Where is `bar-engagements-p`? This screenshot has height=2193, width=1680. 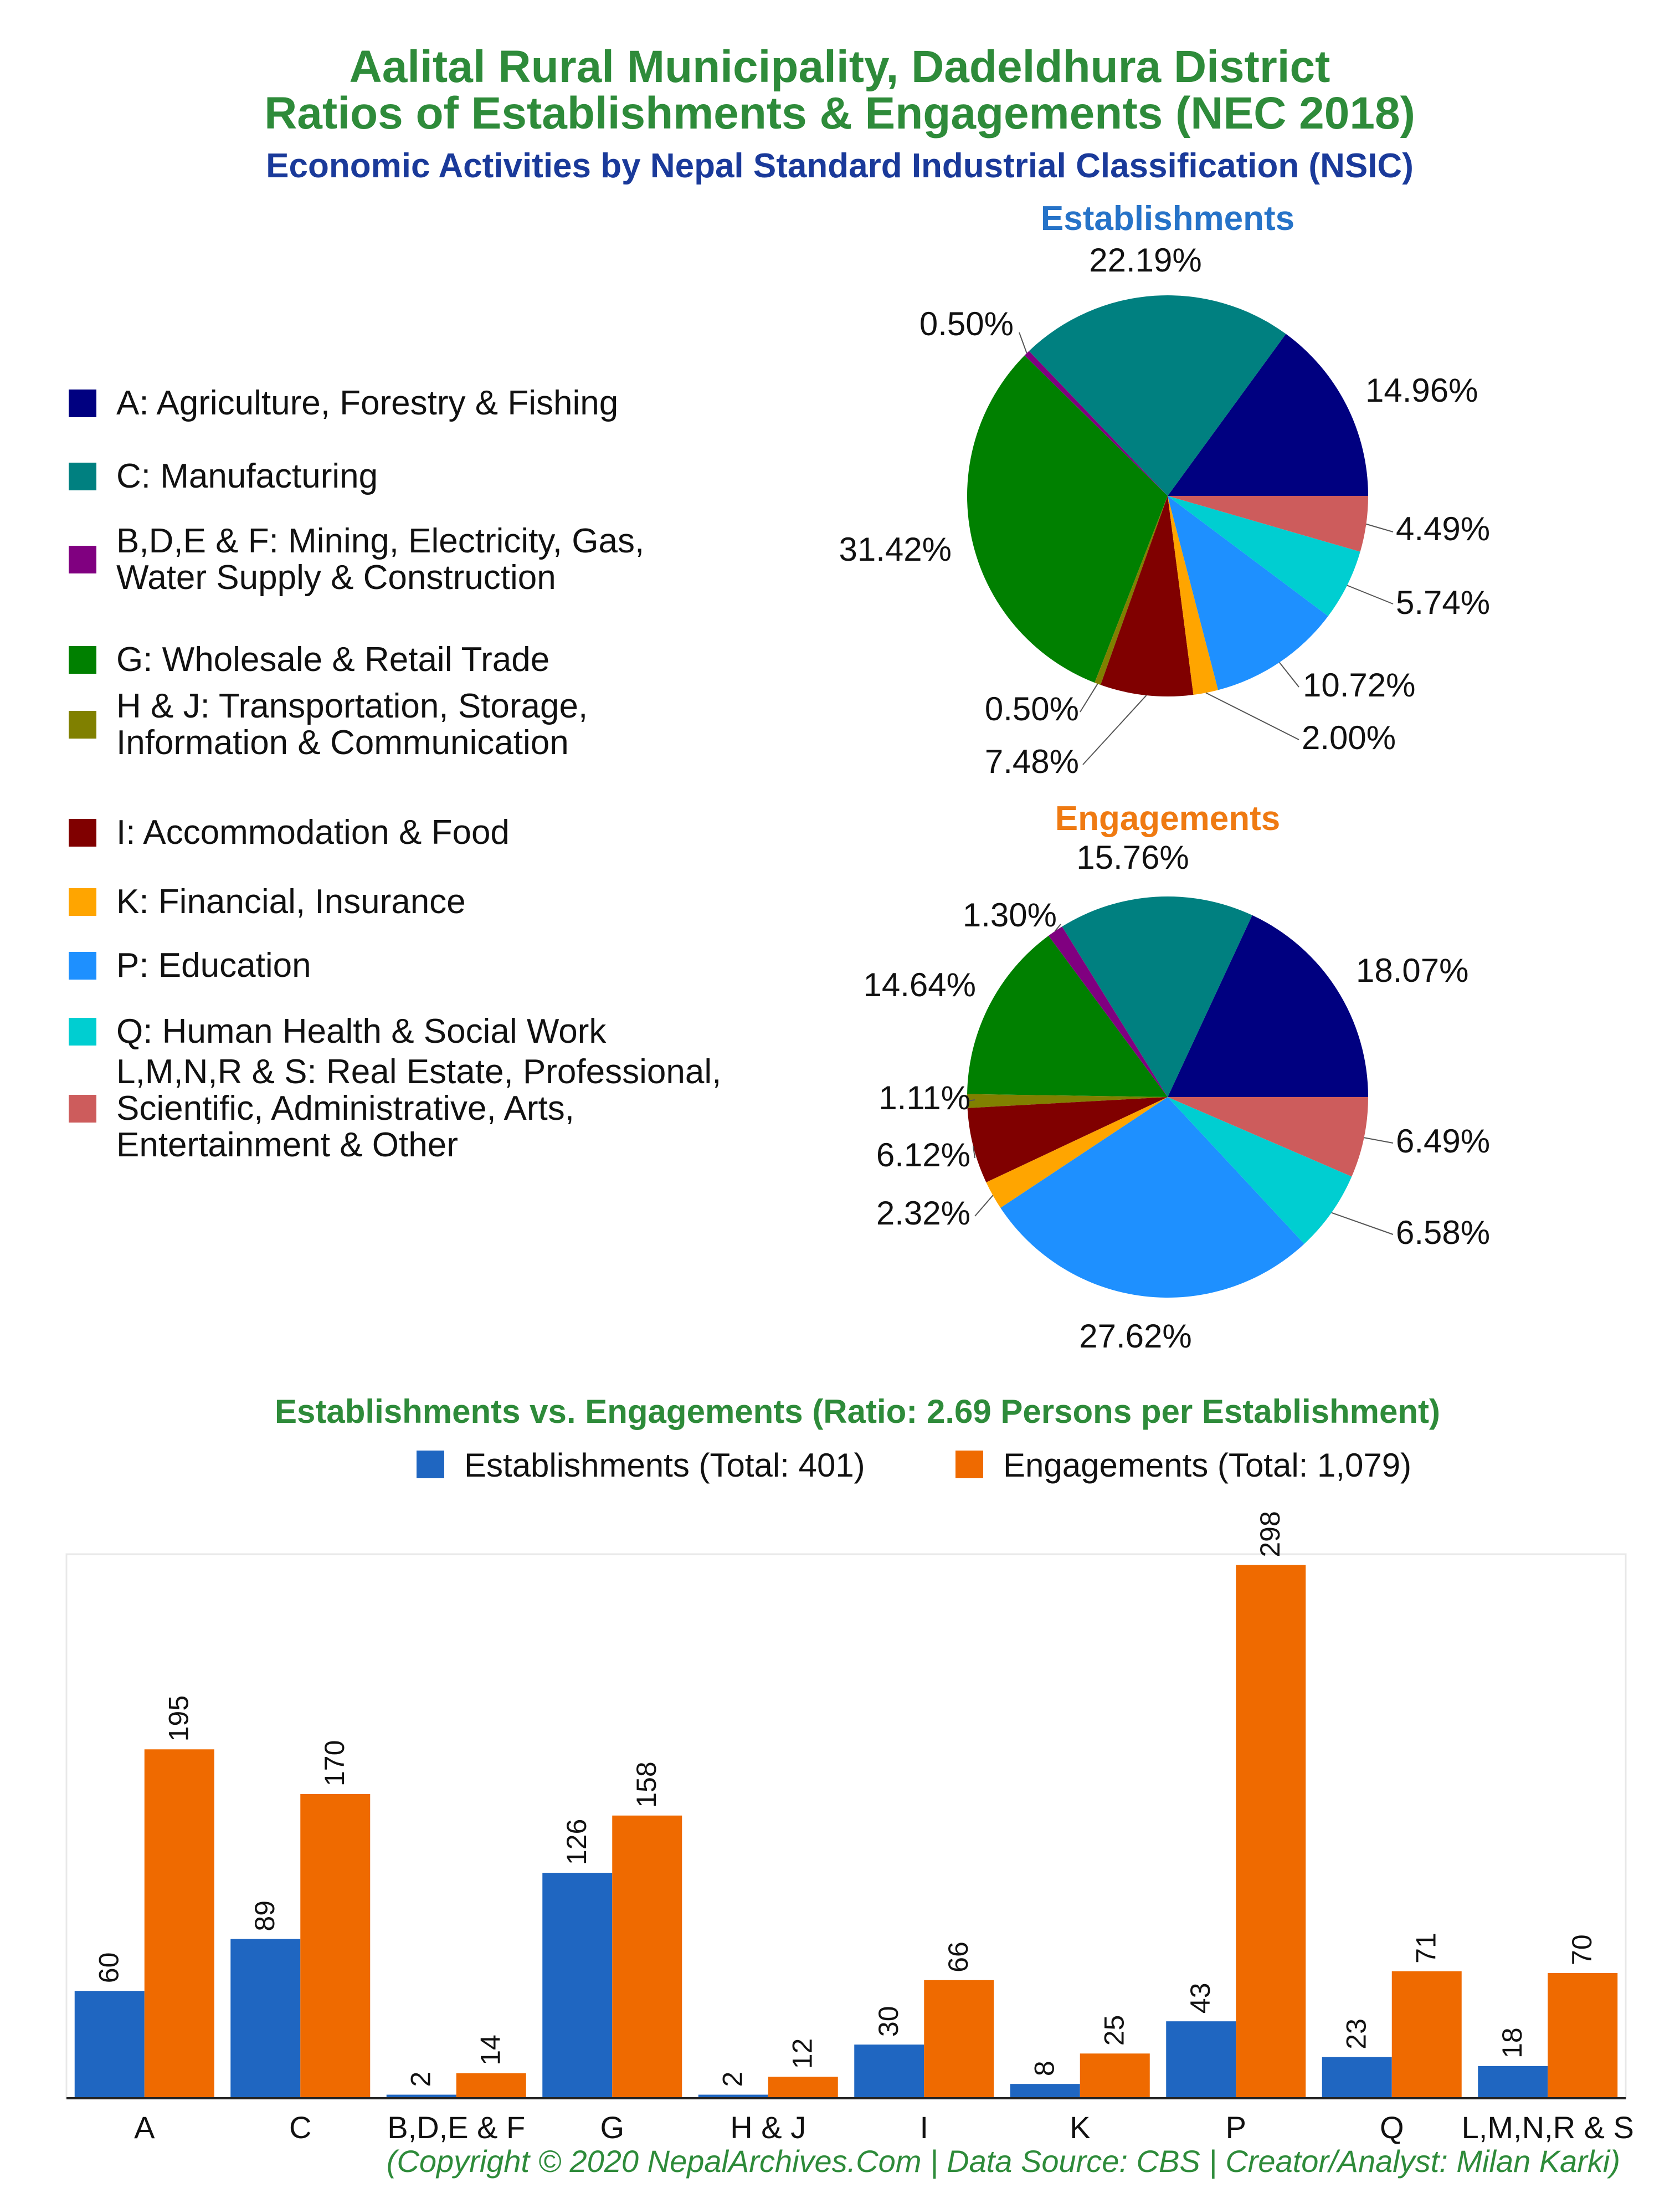 bar-engagements-p is located at coordinates (1271, 1831).